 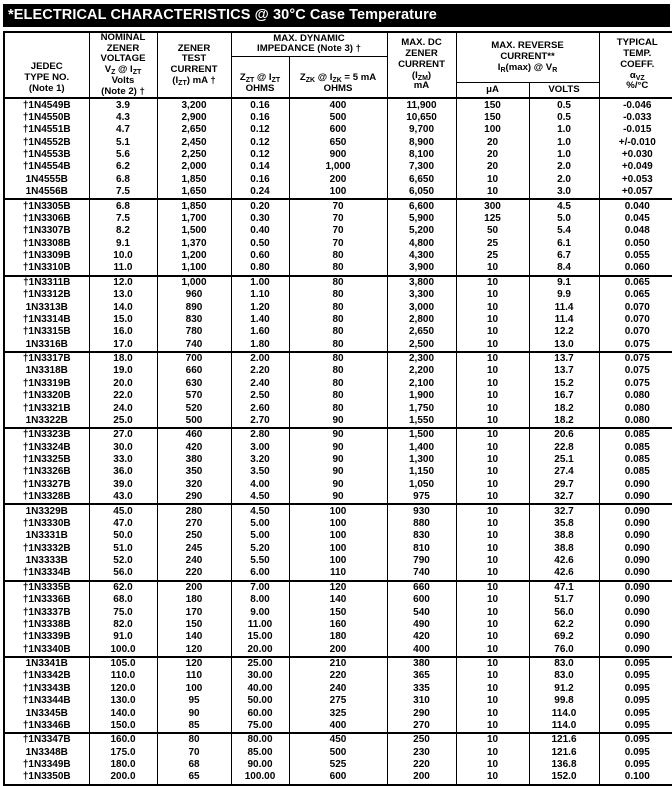 I want to click on cell-value: 0.045, so click(x=635, y=219).